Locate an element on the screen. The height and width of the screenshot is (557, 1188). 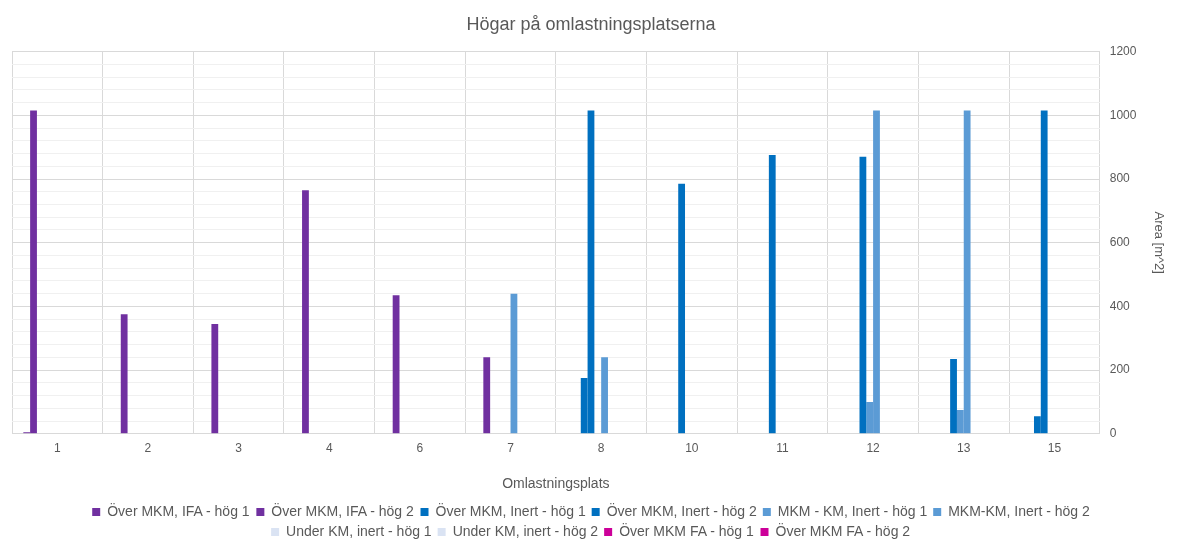
chart-title: Högar på omlastningsplatserna is located at coordinates (591, 23).